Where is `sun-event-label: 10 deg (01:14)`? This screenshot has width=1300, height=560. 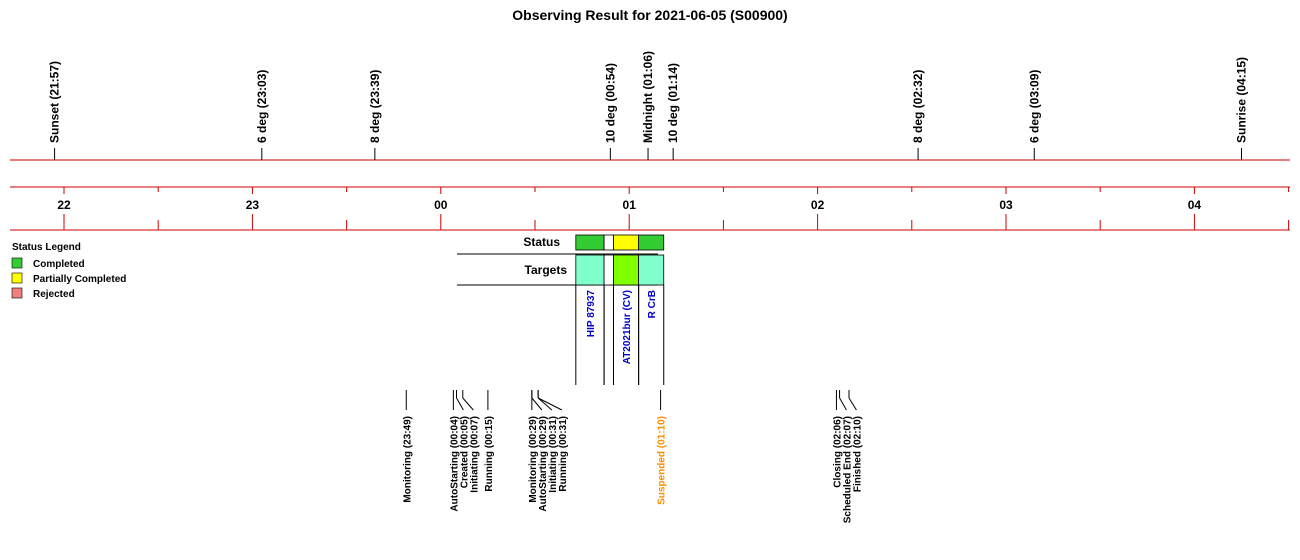 sun-event-label: 10 deg (01:14) is located at coordinates (673, 103).